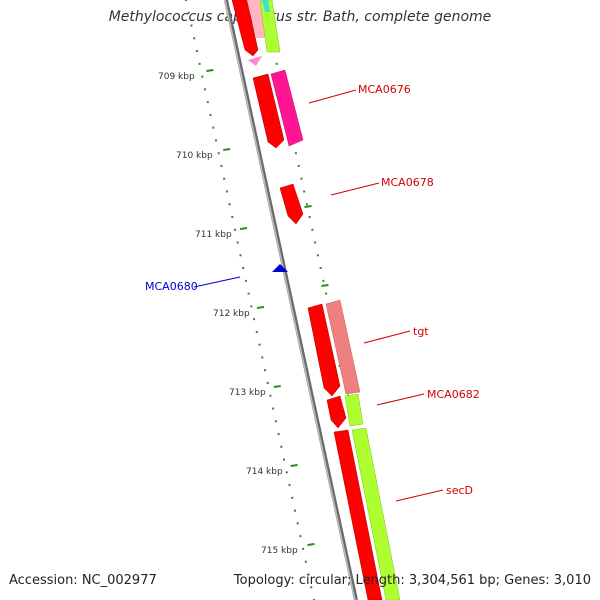  I want to click on cds-secd, so click(358, 514).